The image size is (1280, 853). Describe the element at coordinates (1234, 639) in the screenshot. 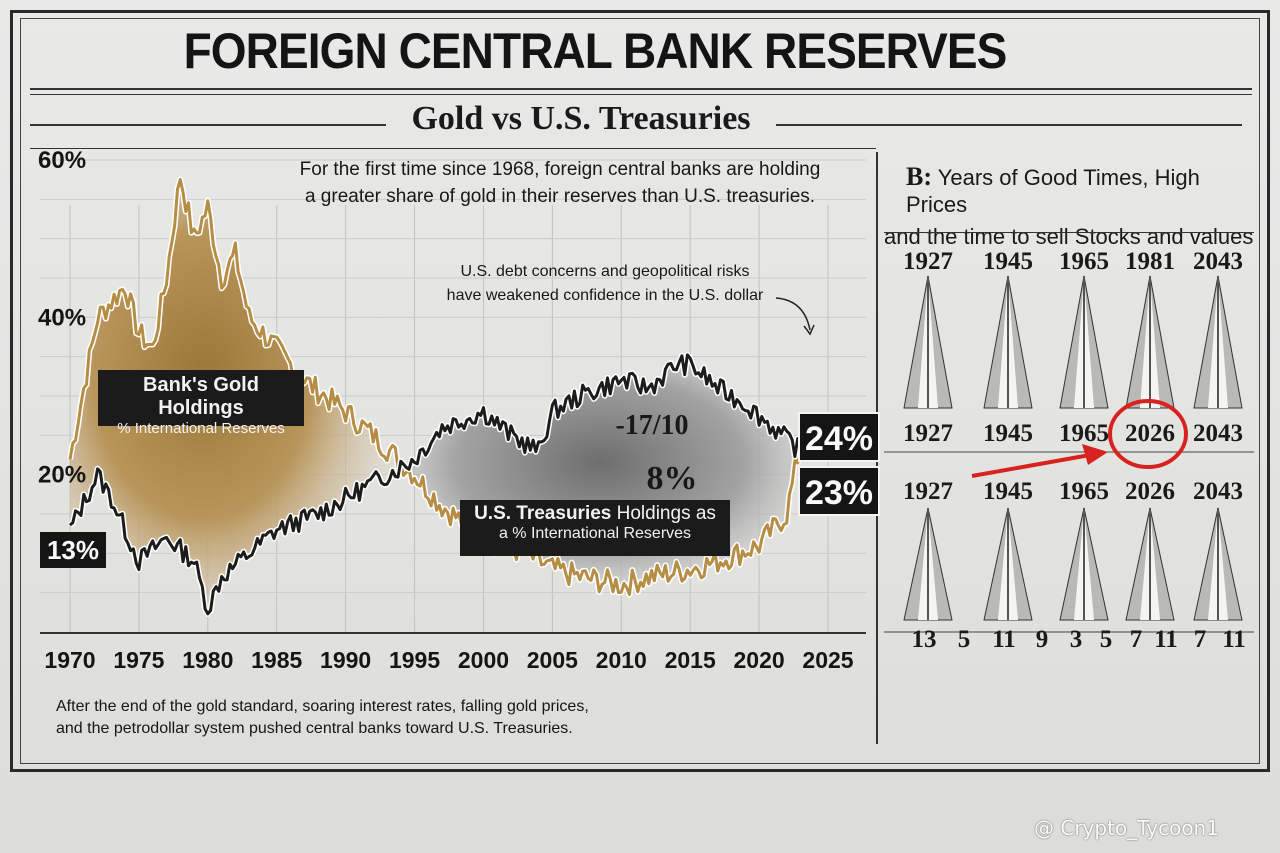

I see `interval-number-9: 11` at that location.